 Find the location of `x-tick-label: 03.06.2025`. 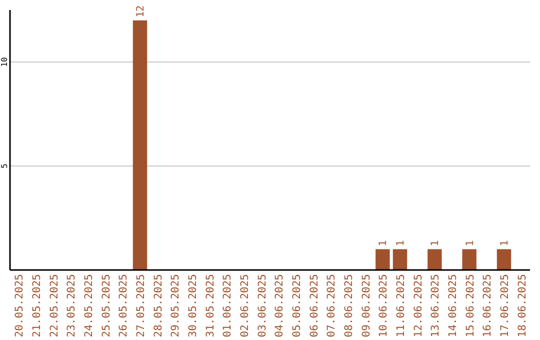

x-tick-label: 03.06.2025 is located at coordinates (262, 306).